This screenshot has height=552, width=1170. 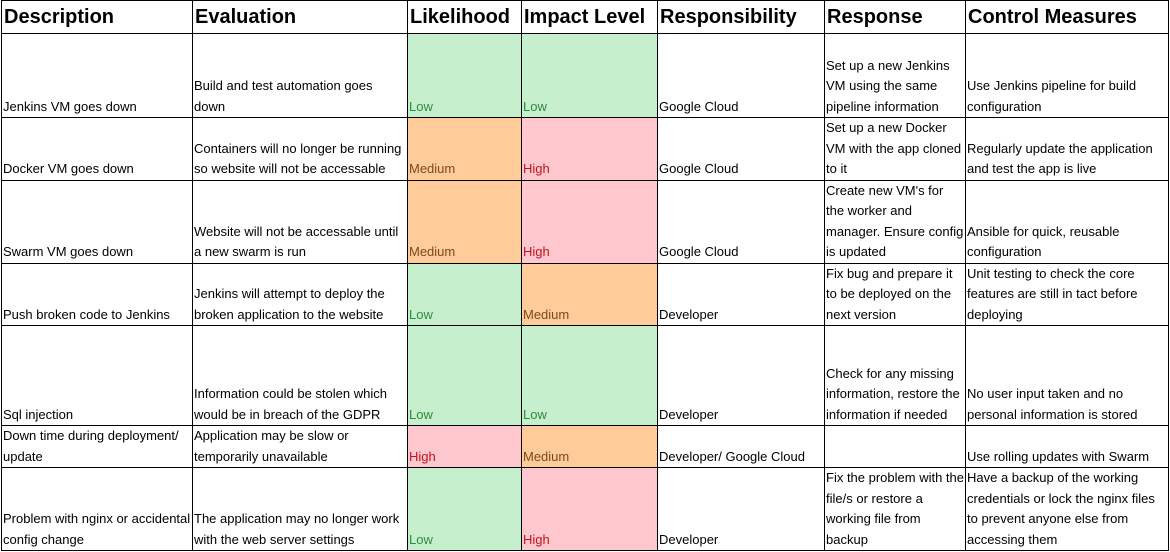 I want to click on description-cell: Push broken code to Jenkins, so click(x=97, y=294).